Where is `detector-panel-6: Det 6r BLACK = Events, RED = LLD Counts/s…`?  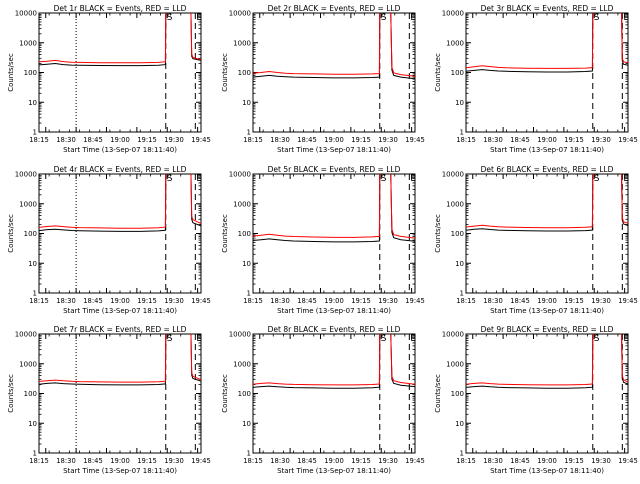
detector-panel-6: Det 6r BLACK = Events, RED = LLD Counts/s… is located at coordinates (536, 240).